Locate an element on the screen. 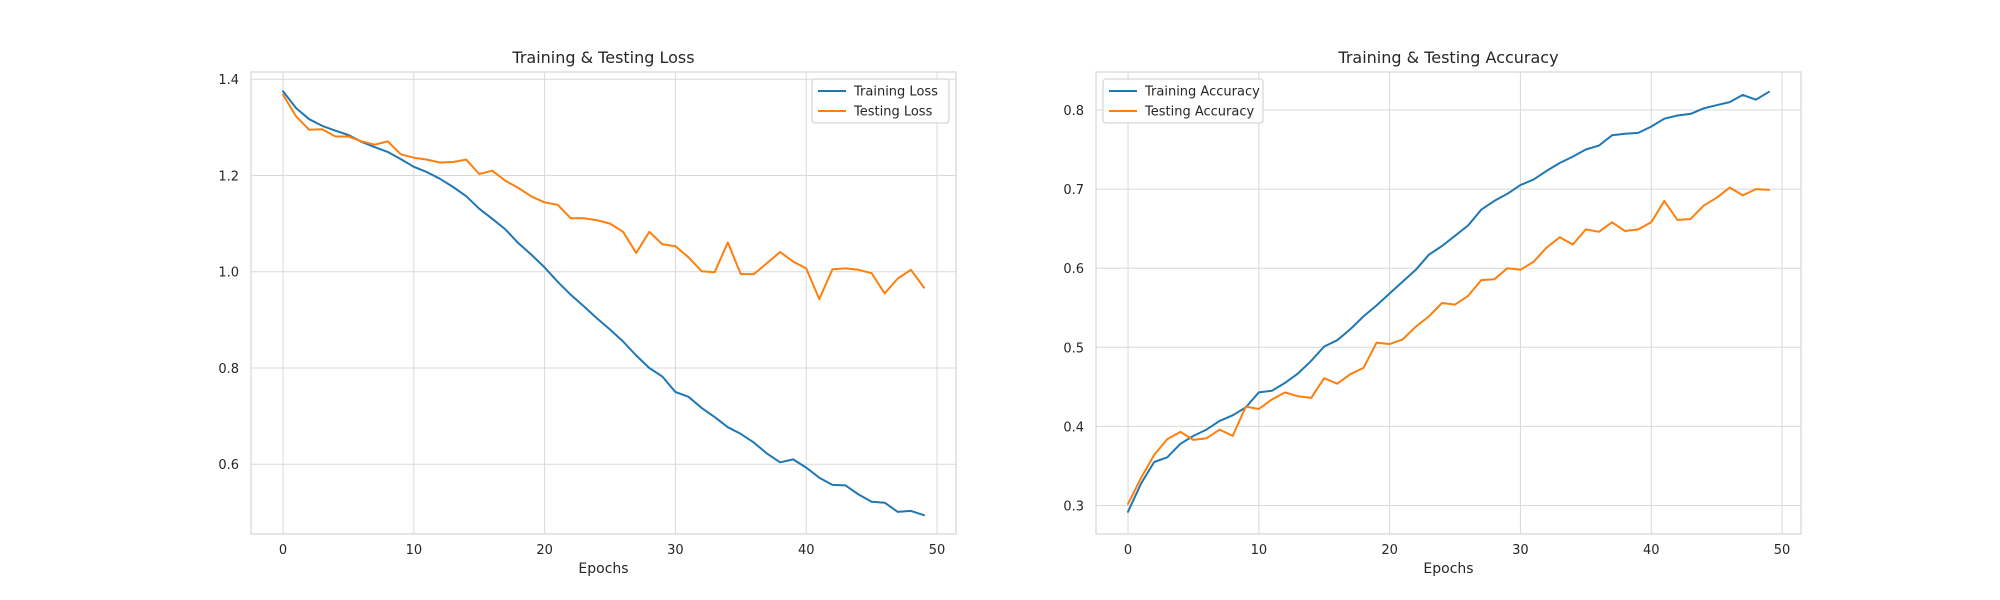 The height and width of the screenshot is (600, 2000). y-tick-label: 1.4 is located at coordinates (228, 80).